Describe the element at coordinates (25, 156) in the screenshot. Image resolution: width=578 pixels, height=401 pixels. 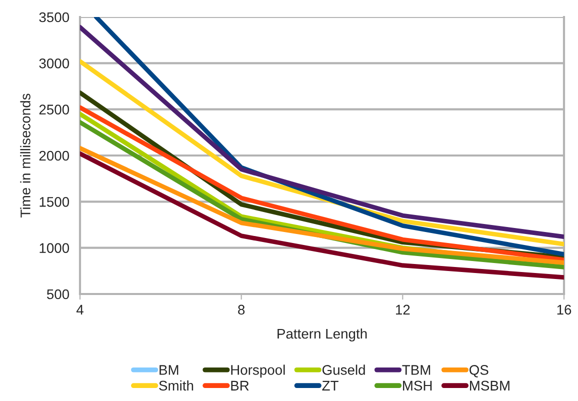
I see `y-axis-title: Time in milliseconds` at that location.